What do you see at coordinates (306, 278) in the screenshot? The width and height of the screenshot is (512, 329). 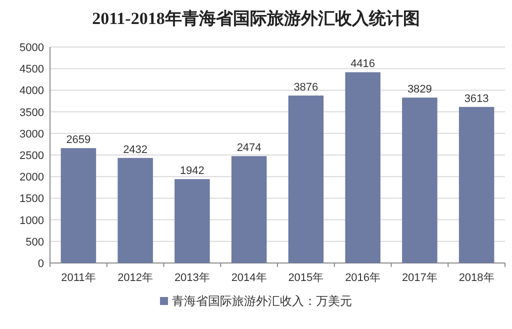 I see `x-tick-label: 2015年` at bounding box center [306, 278].